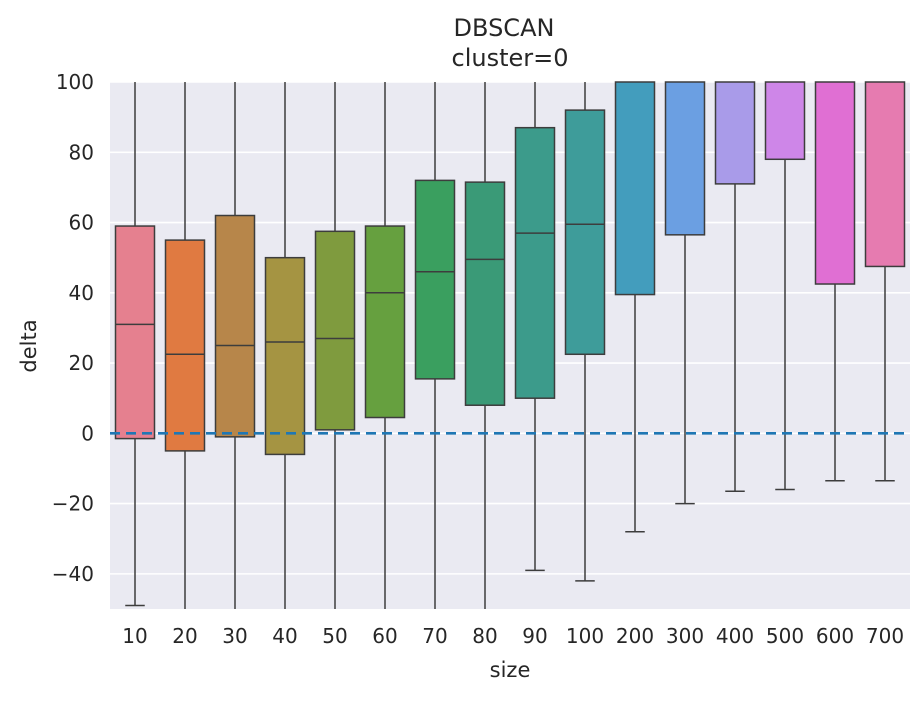  I want to click on x-tick-label-500: 500, so click(785, 636).